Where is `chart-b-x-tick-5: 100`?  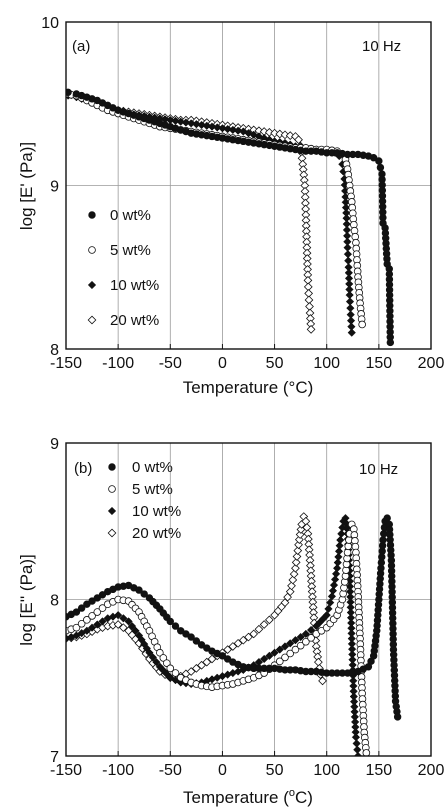
chart-b-x-tick-5: 100 is located at coordinates (326, 770).